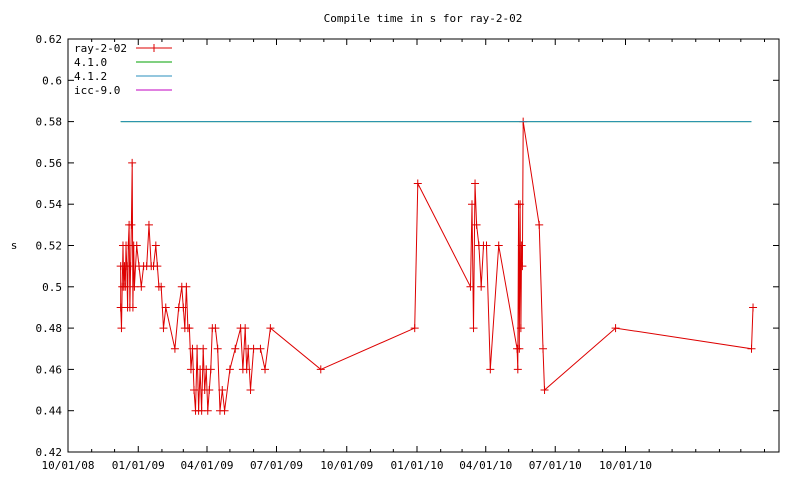 This screenshot has width=800, height=480. What do you see at coordinates (52, 287) in the screenshot?
I see `y-tick-label: 0.5` at bounding box center [52, 287].